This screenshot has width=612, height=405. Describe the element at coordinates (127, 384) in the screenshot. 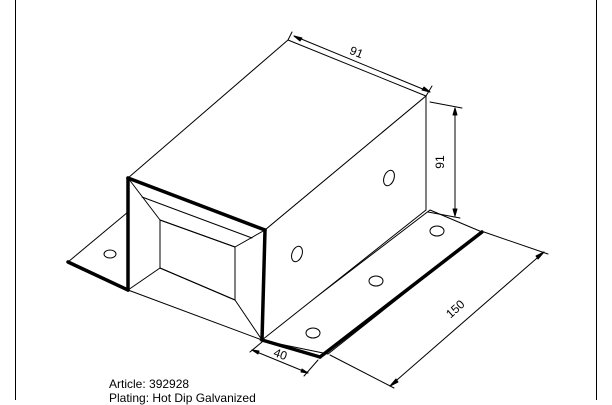

I see `article-label: Article:` at that location.